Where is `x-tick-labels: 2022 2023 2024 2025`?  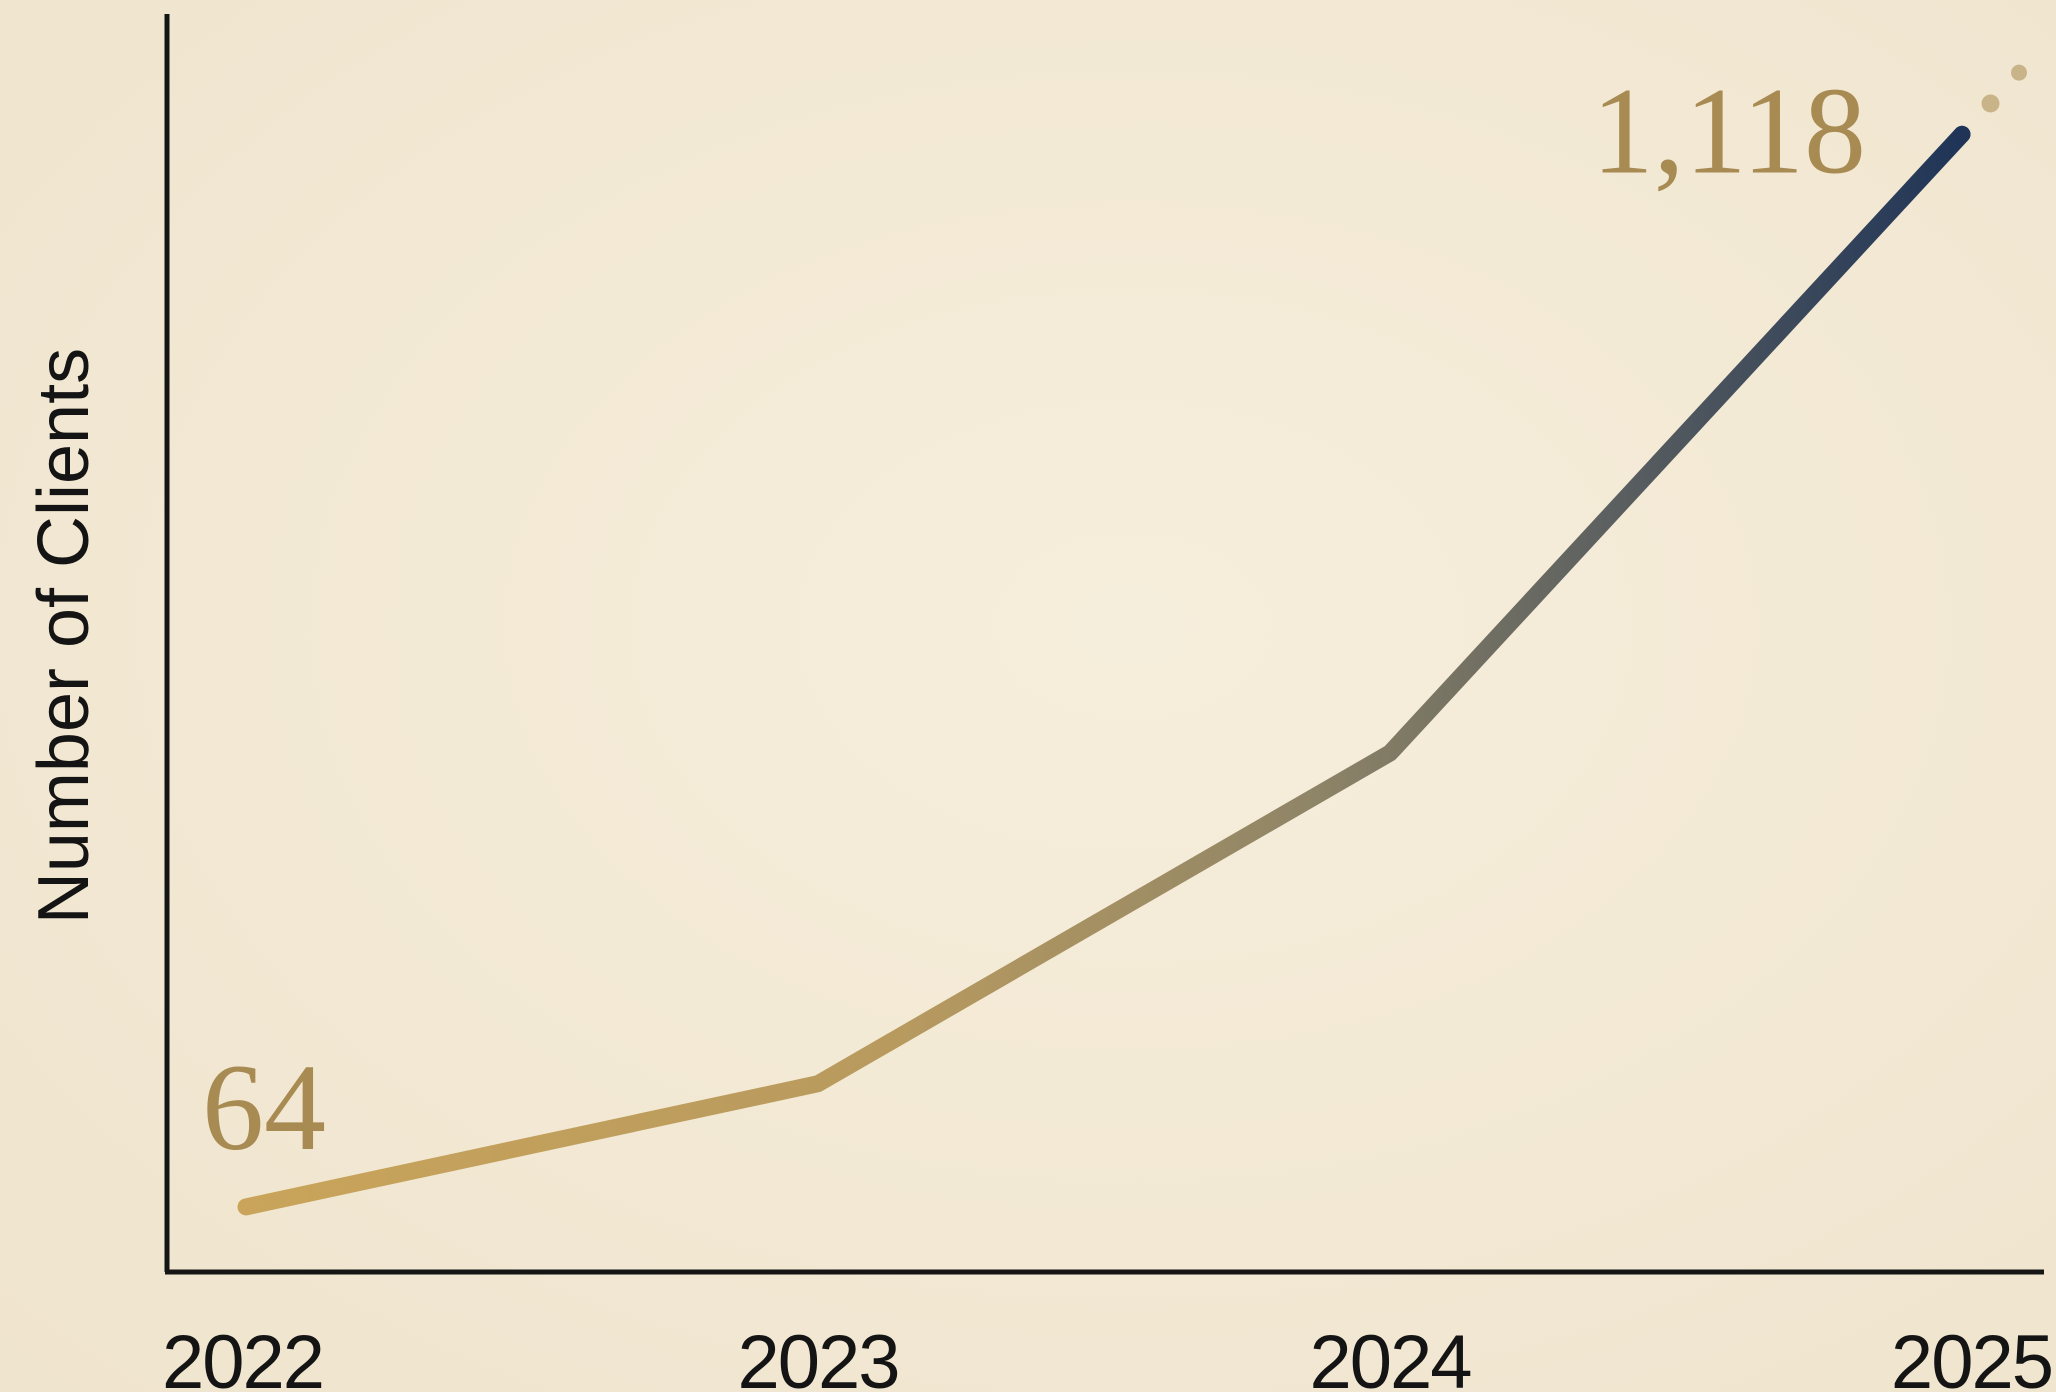 x-tick-labels: 2022 2023 2024 2025 is located at coordinates (1108, 1356).